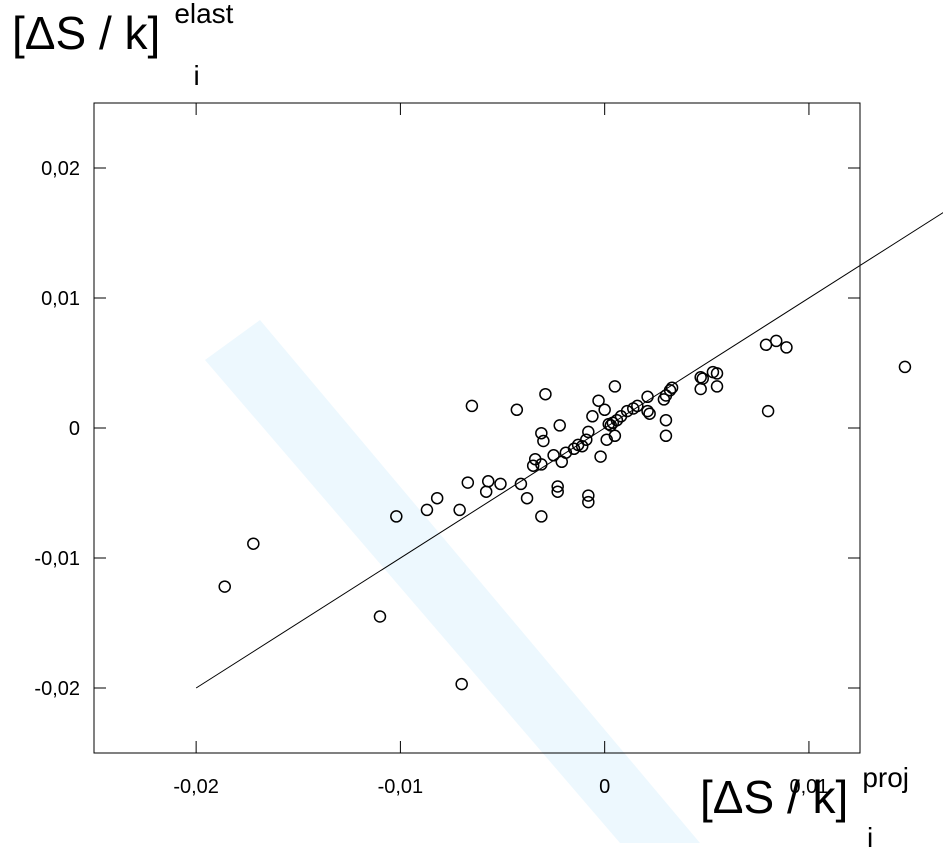 This screenshot has height=853, width=943. What do you see at coordinates (57, 559) in the screenshot?
I see `y-tick-label: -0,01` at bounding box center [57, 559].